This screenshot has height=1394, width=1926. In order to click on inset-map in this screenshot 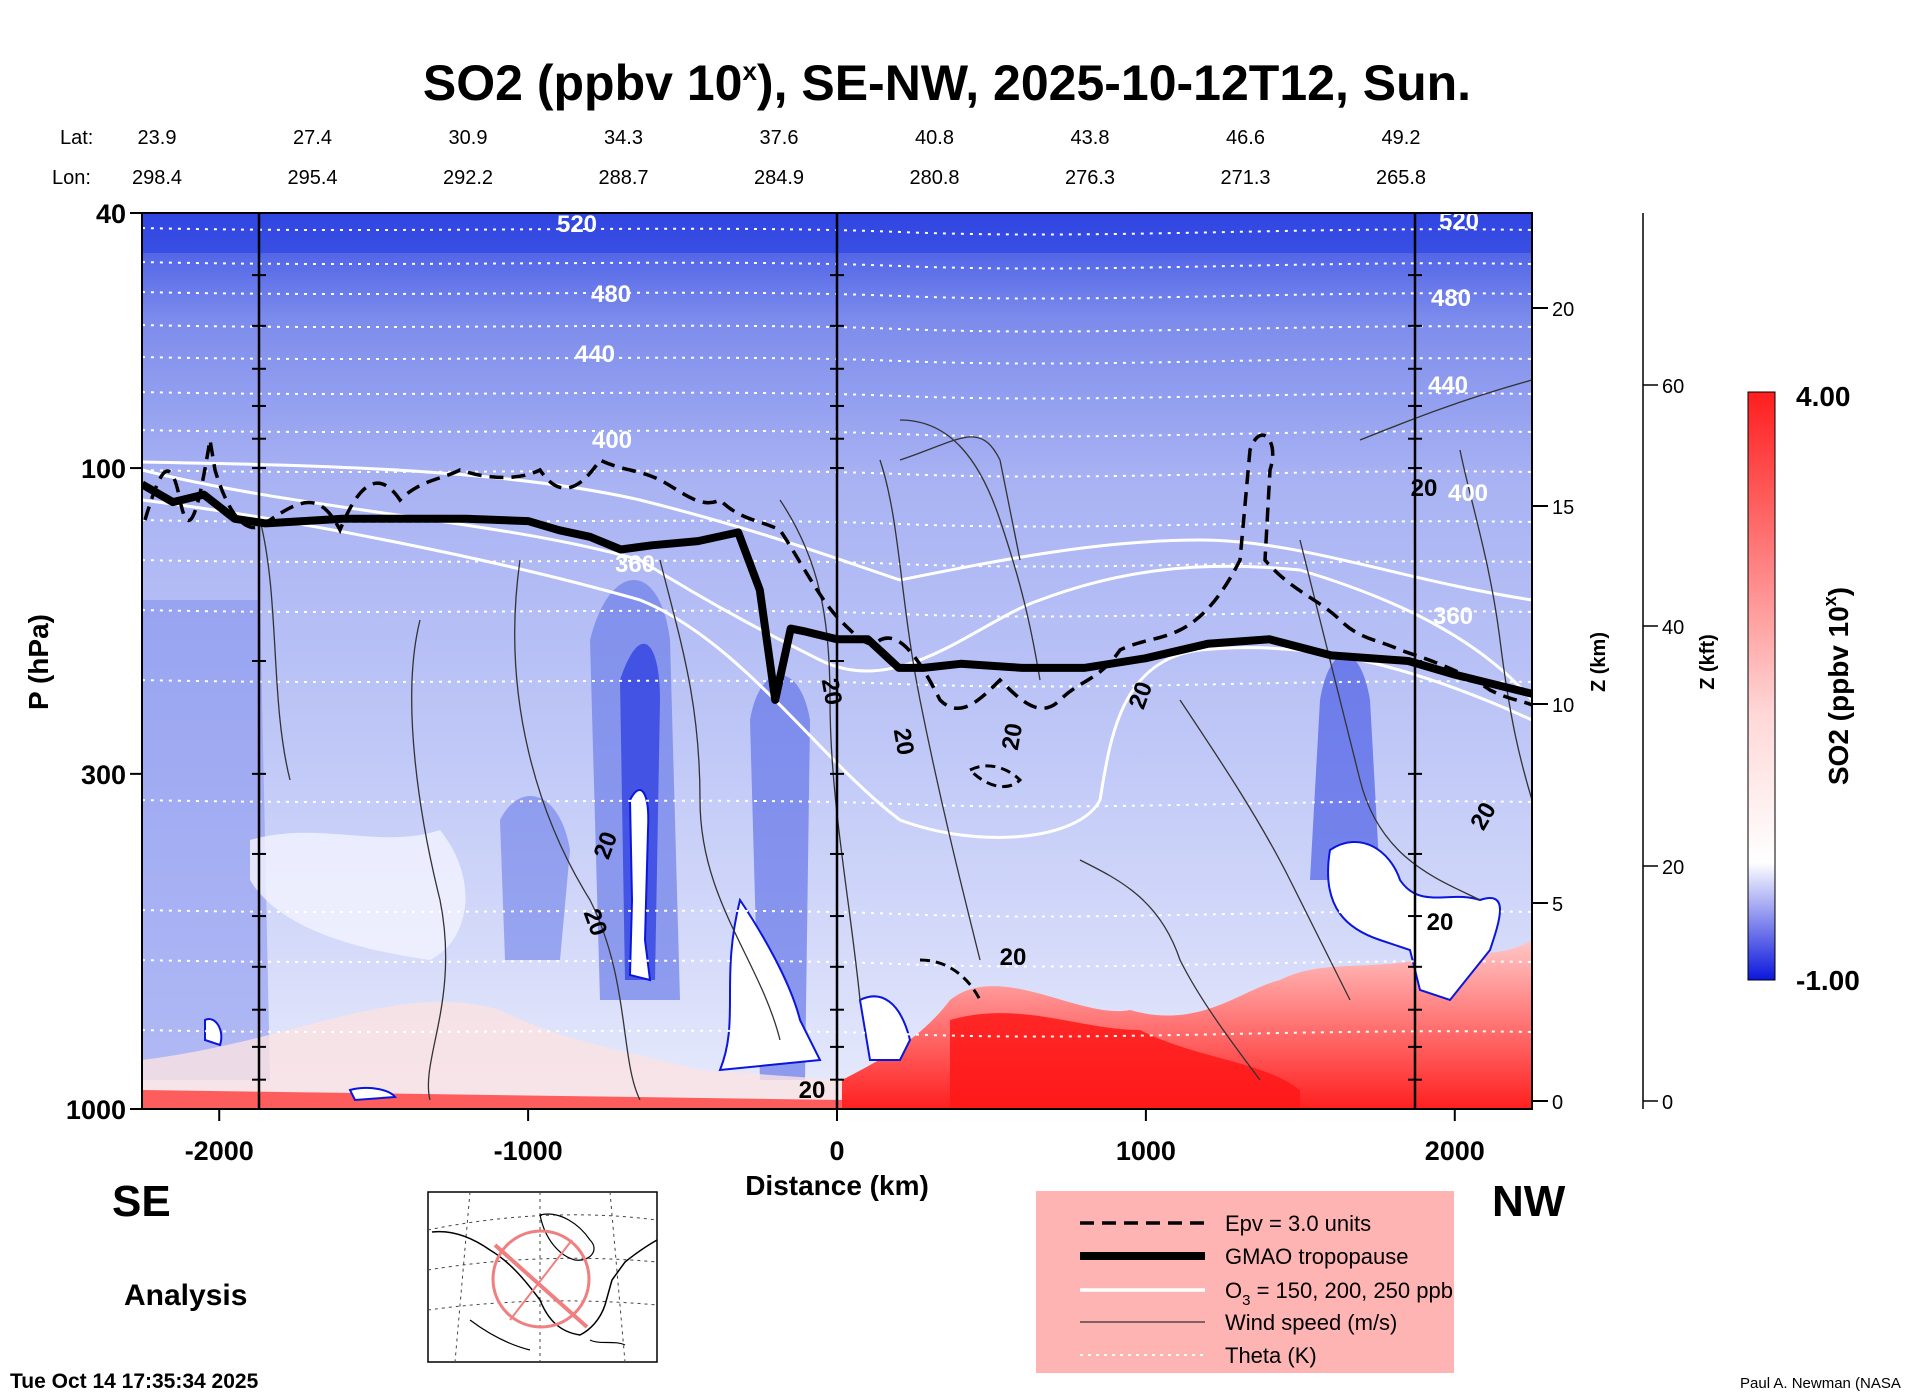, I will do `click(542, 1277)`.